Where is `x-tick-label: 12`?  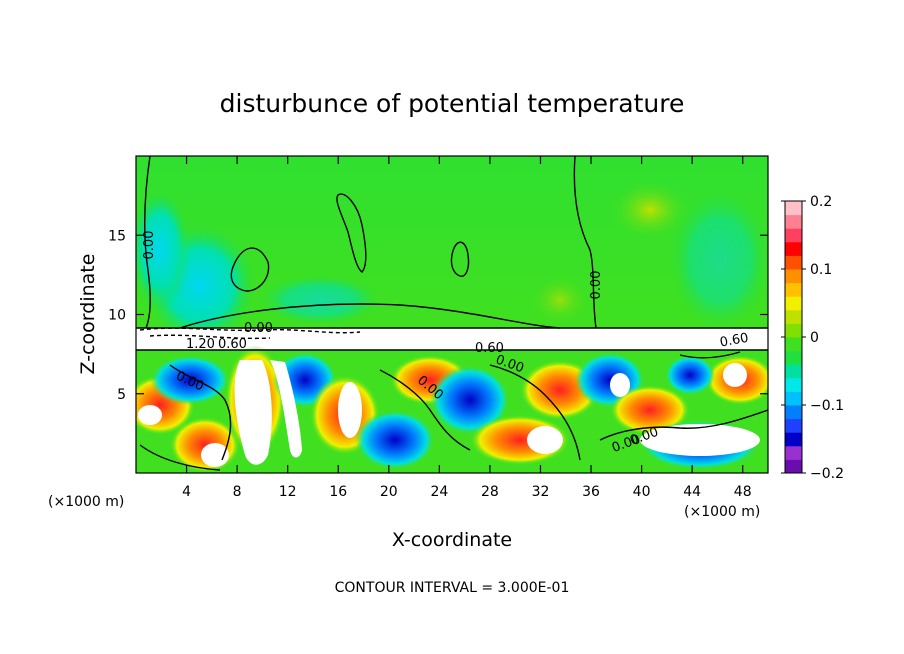
x-tick-label: 12 is located at coordinates (288, 492).